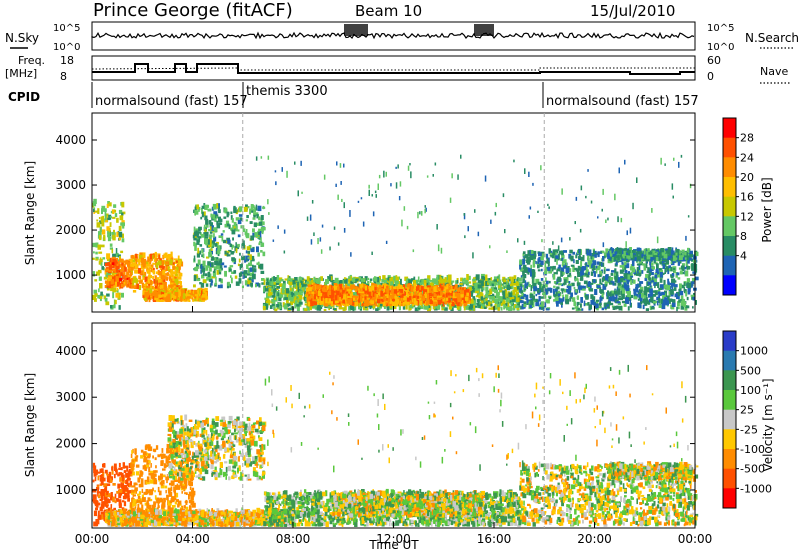 The image size is (800, 554). What do you see at coordinates (754, 351) in the screenshot?
I see `colorbar-tick-label: 1000` at bounding box center [754, 351].